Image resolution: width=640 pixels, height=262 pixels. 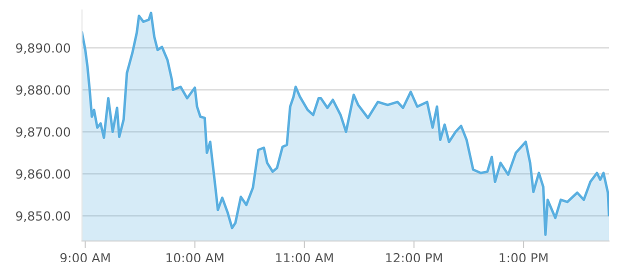 I want to click on x-tick-label: 1:00 PM, so click(x=524, y=257).